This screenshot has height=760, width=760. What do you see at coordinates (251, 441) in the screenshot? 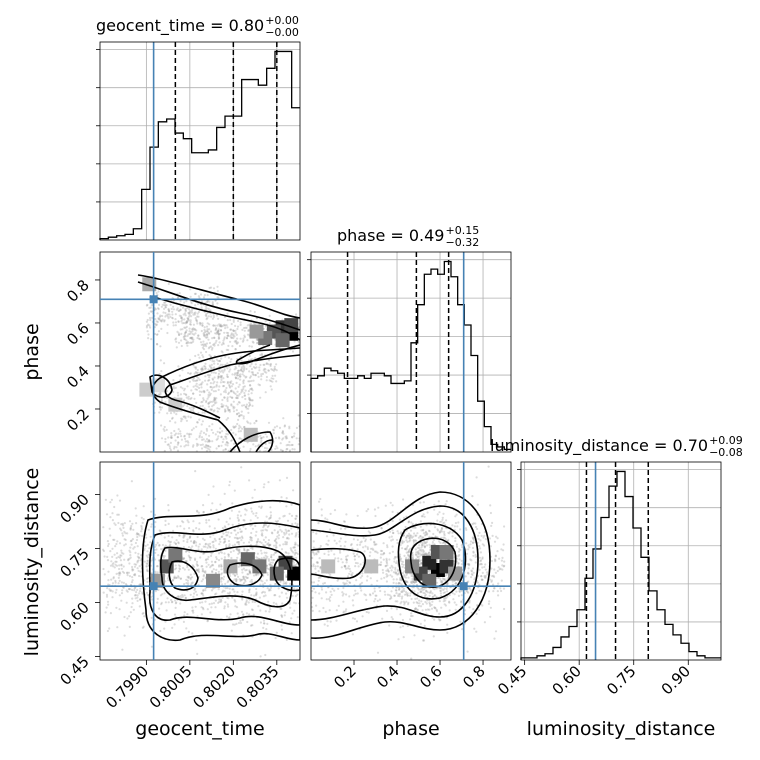
I see `contour` at bounding box center [251, 441].